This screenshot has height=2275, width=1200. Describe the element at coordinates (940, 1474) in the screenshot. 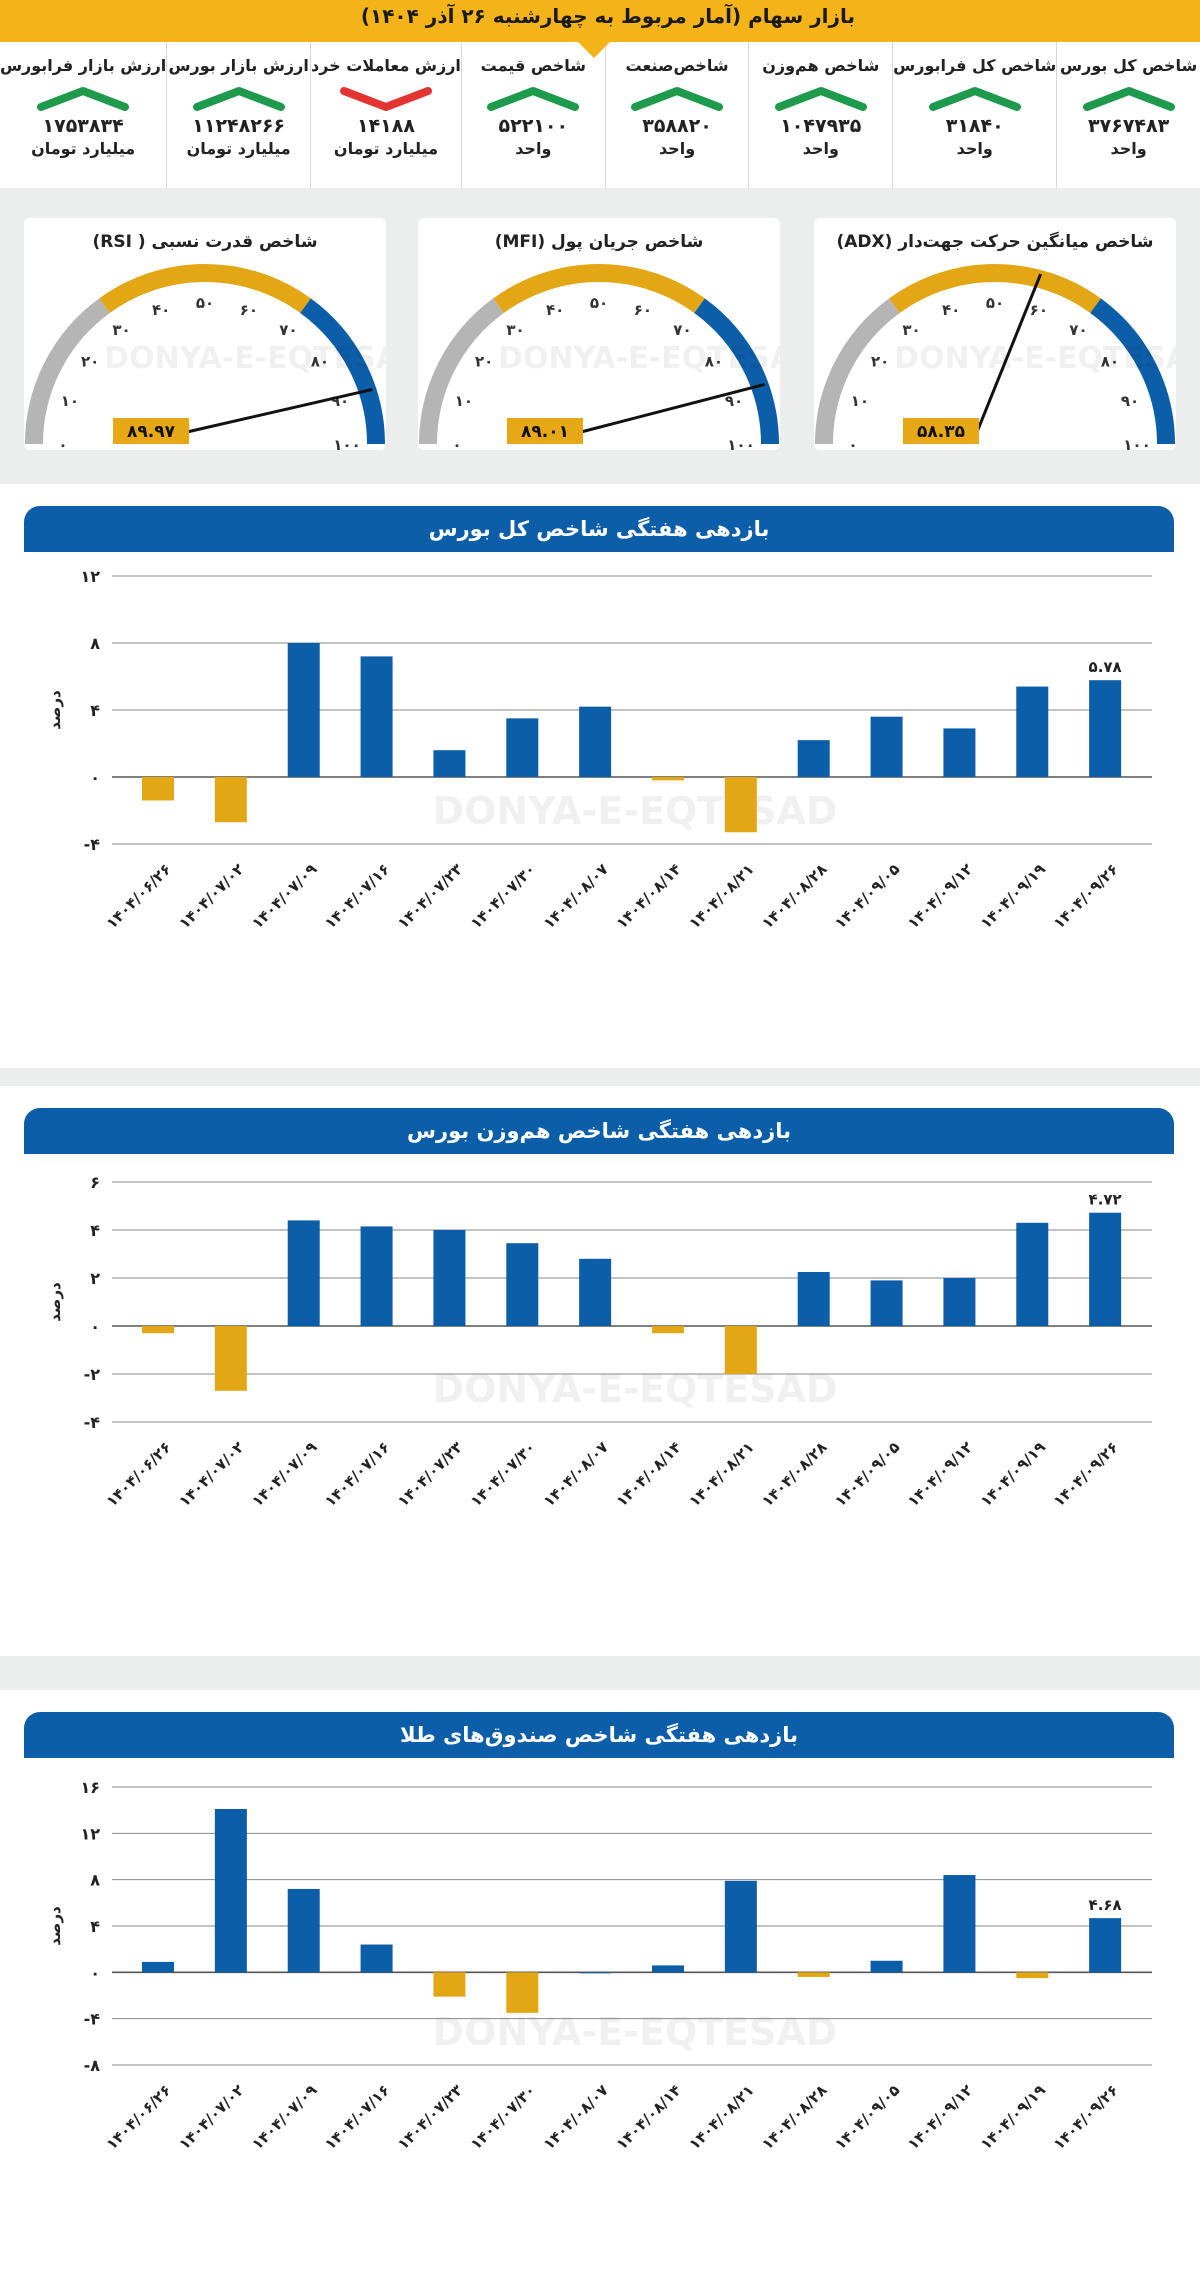

I see `x-tick-label: ۱۴۰۴/۰۹/۱۲` at that location.